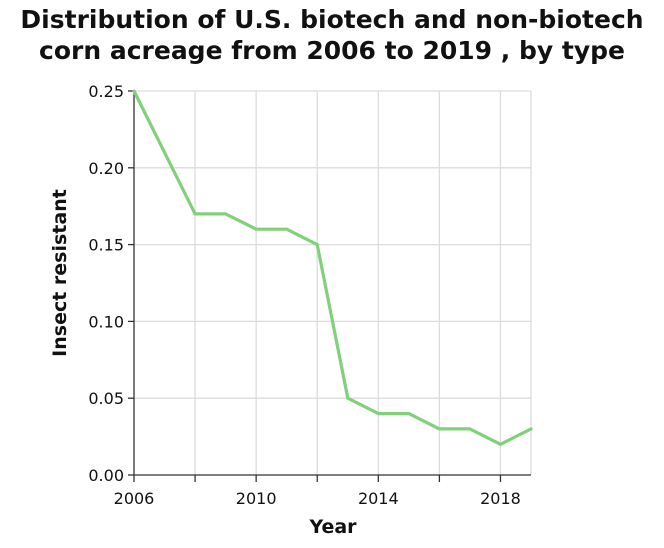 This screenshot has height=548, width=664. Describe the element at coordinates (106, 283) in the screenshot. I see `y-tick-labels: 0.00 0.05 0.10 0.15 0.20 0.25` at that location.